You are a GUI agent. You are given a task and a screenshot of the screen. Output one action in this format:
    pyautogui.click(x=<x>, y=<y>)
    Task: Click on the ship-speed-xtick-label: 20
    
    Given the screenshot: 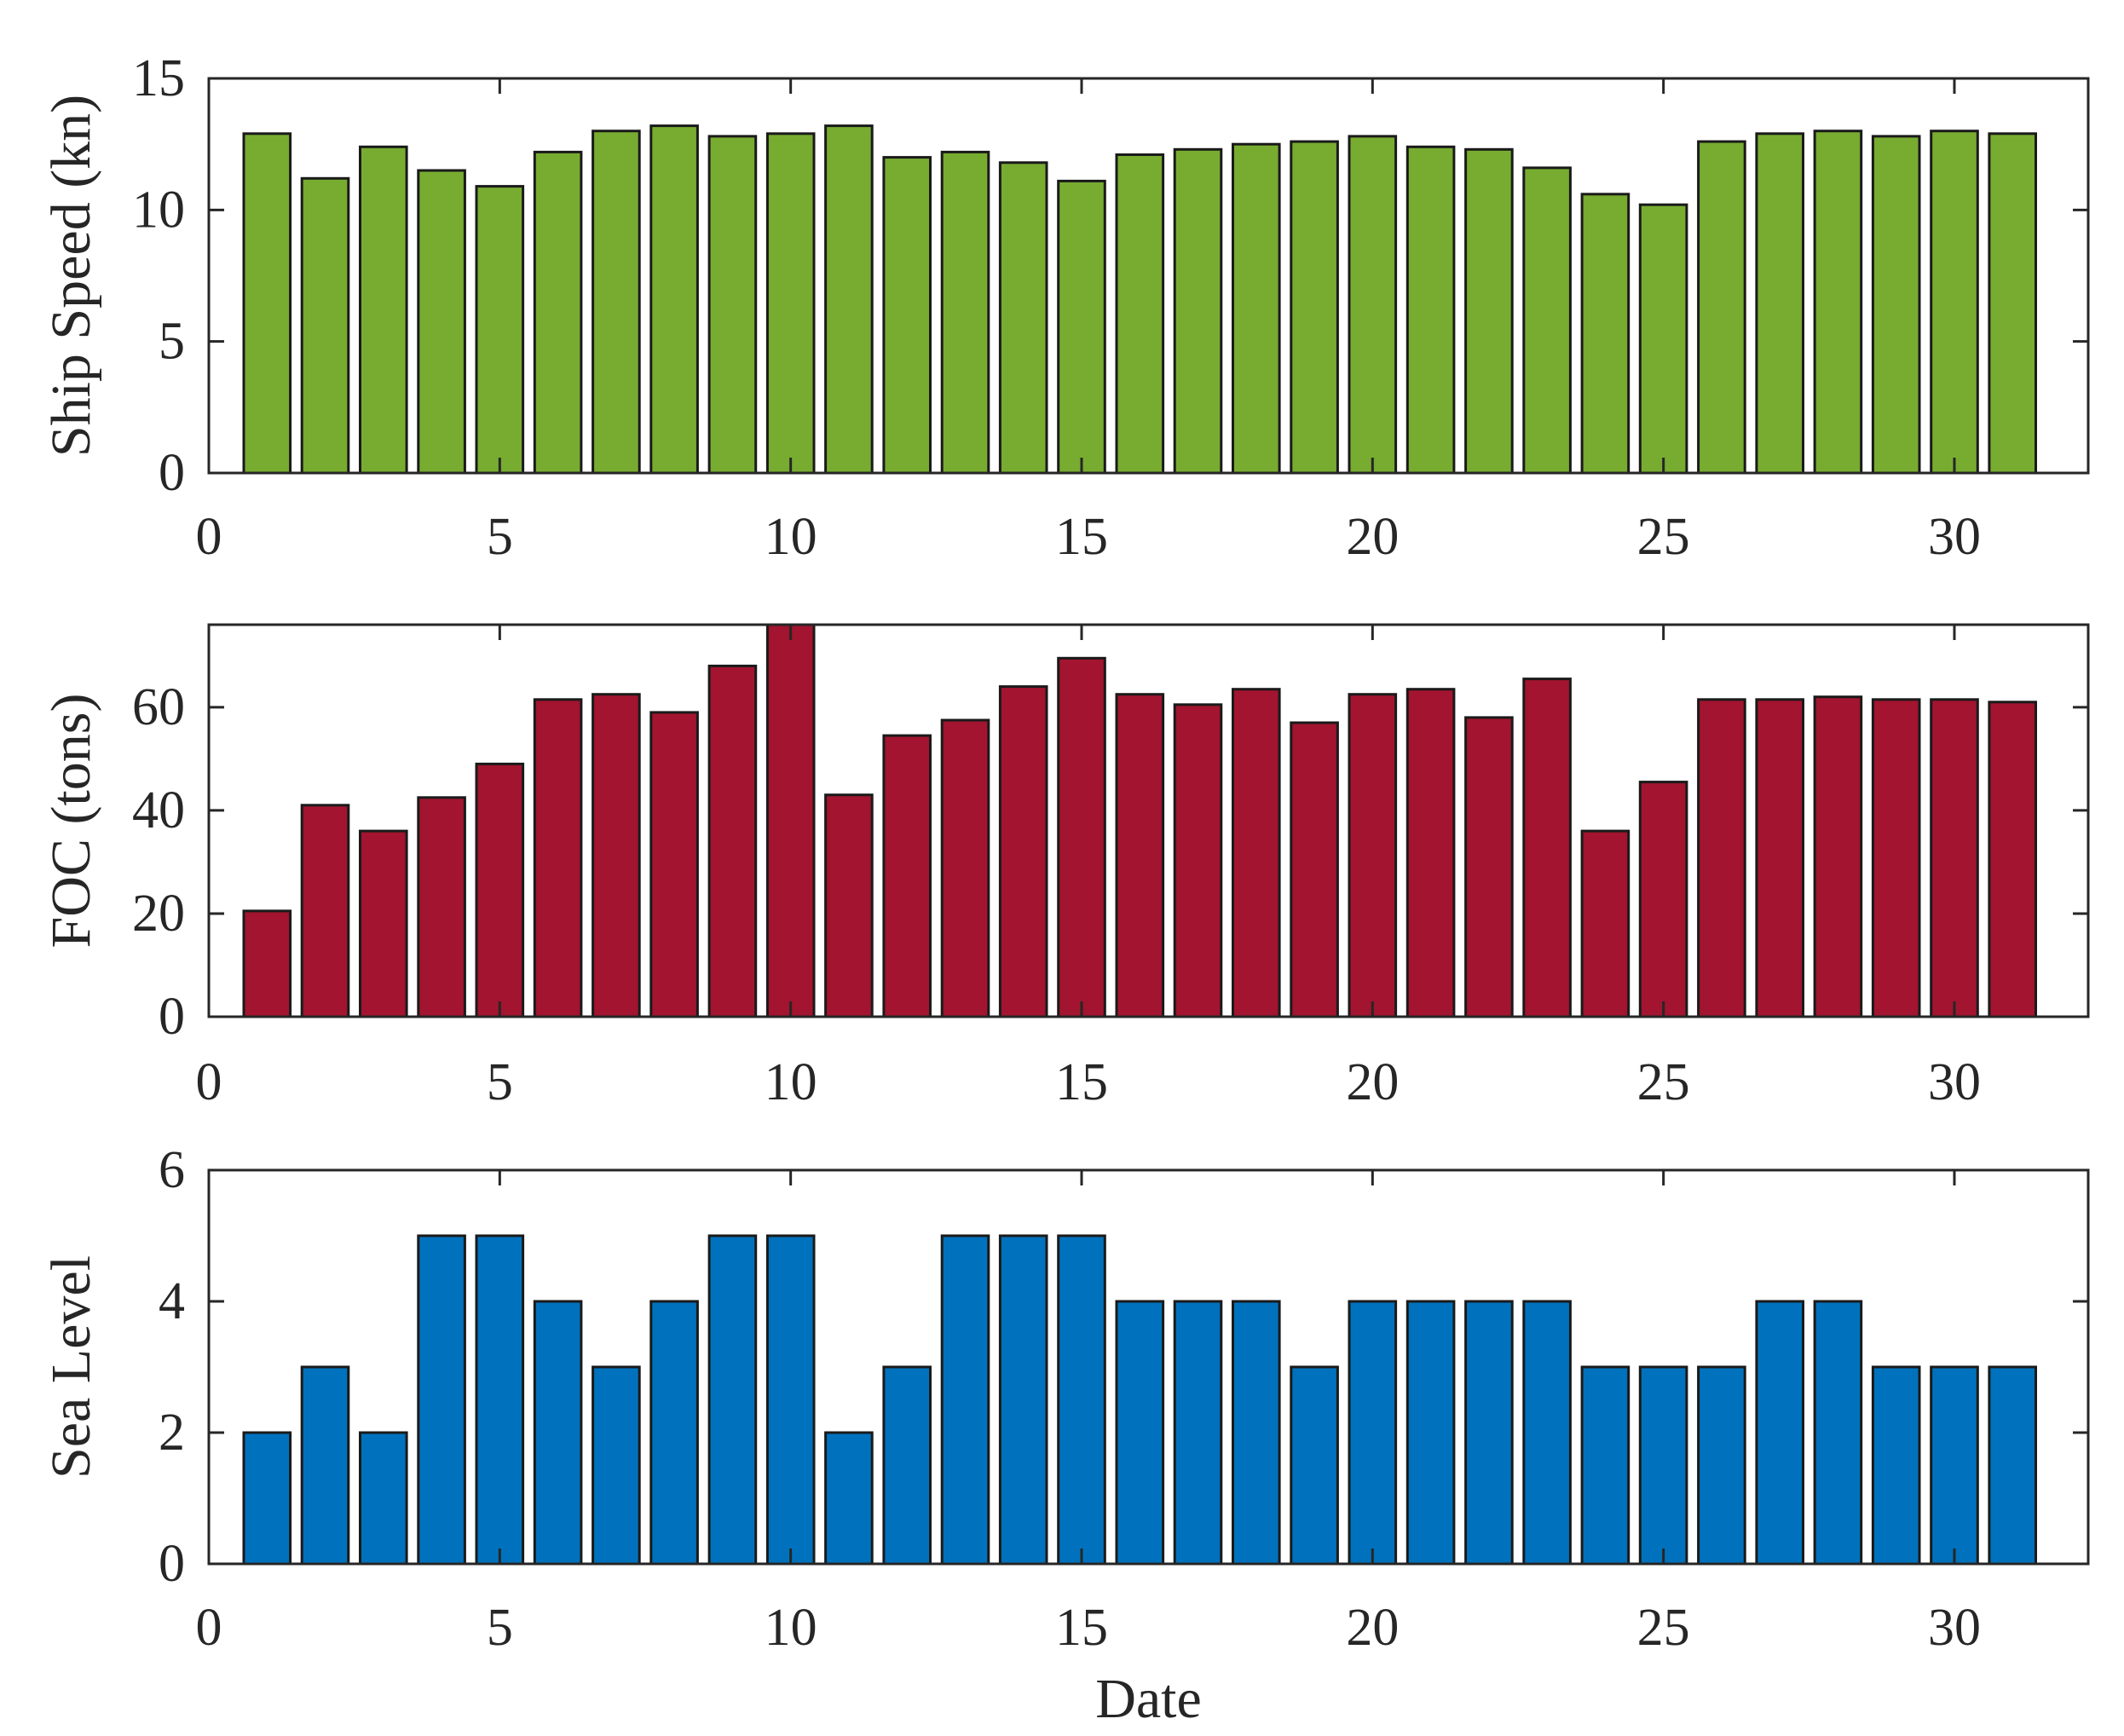 What is the action you would take?
    pyautogui.click(x=1372, y=537)
    